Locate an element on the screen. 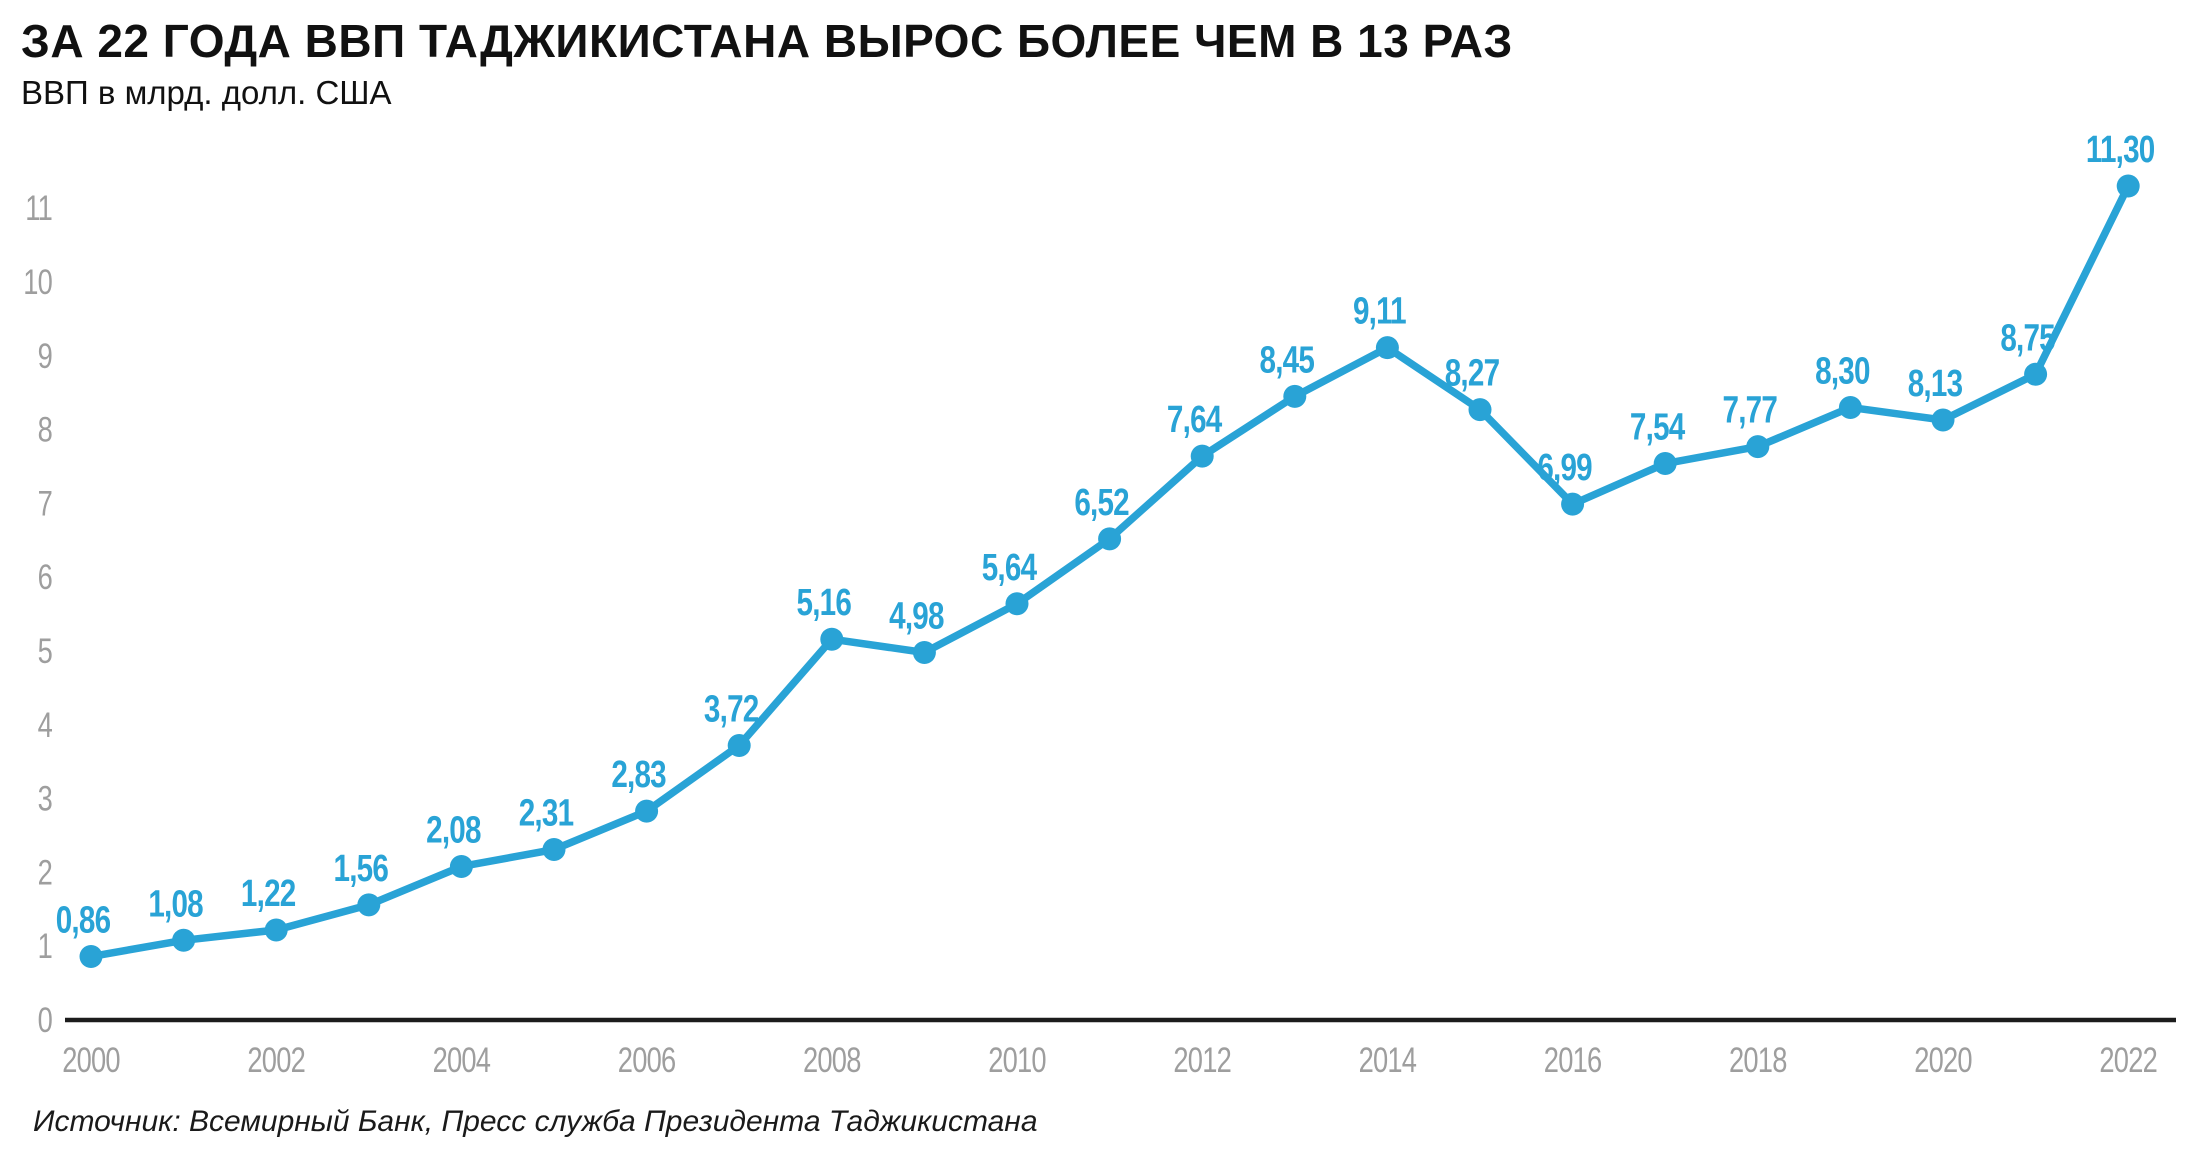 The image size is (2194, 1175). data-point-label: 5,64 is located at coordinates (1009, 567).